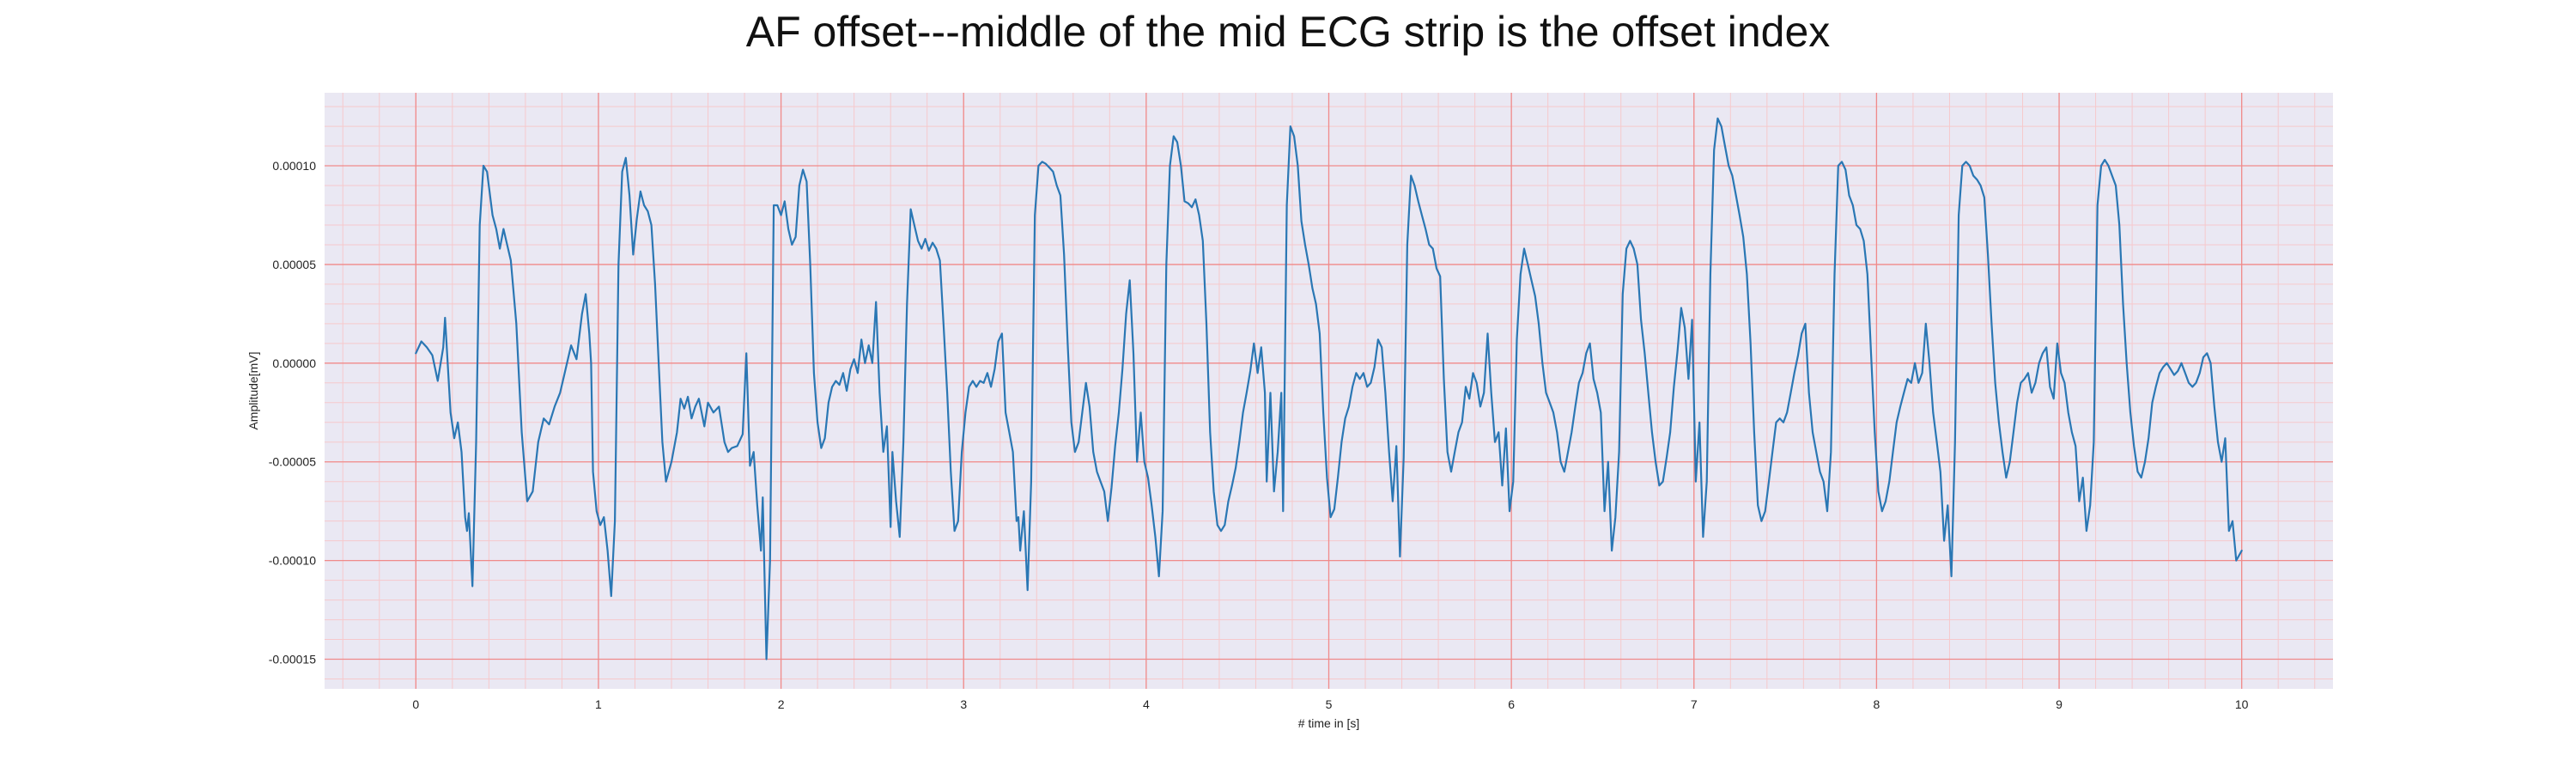  I want to click on x-axis-label: # time in [s], so click(1329, 723).